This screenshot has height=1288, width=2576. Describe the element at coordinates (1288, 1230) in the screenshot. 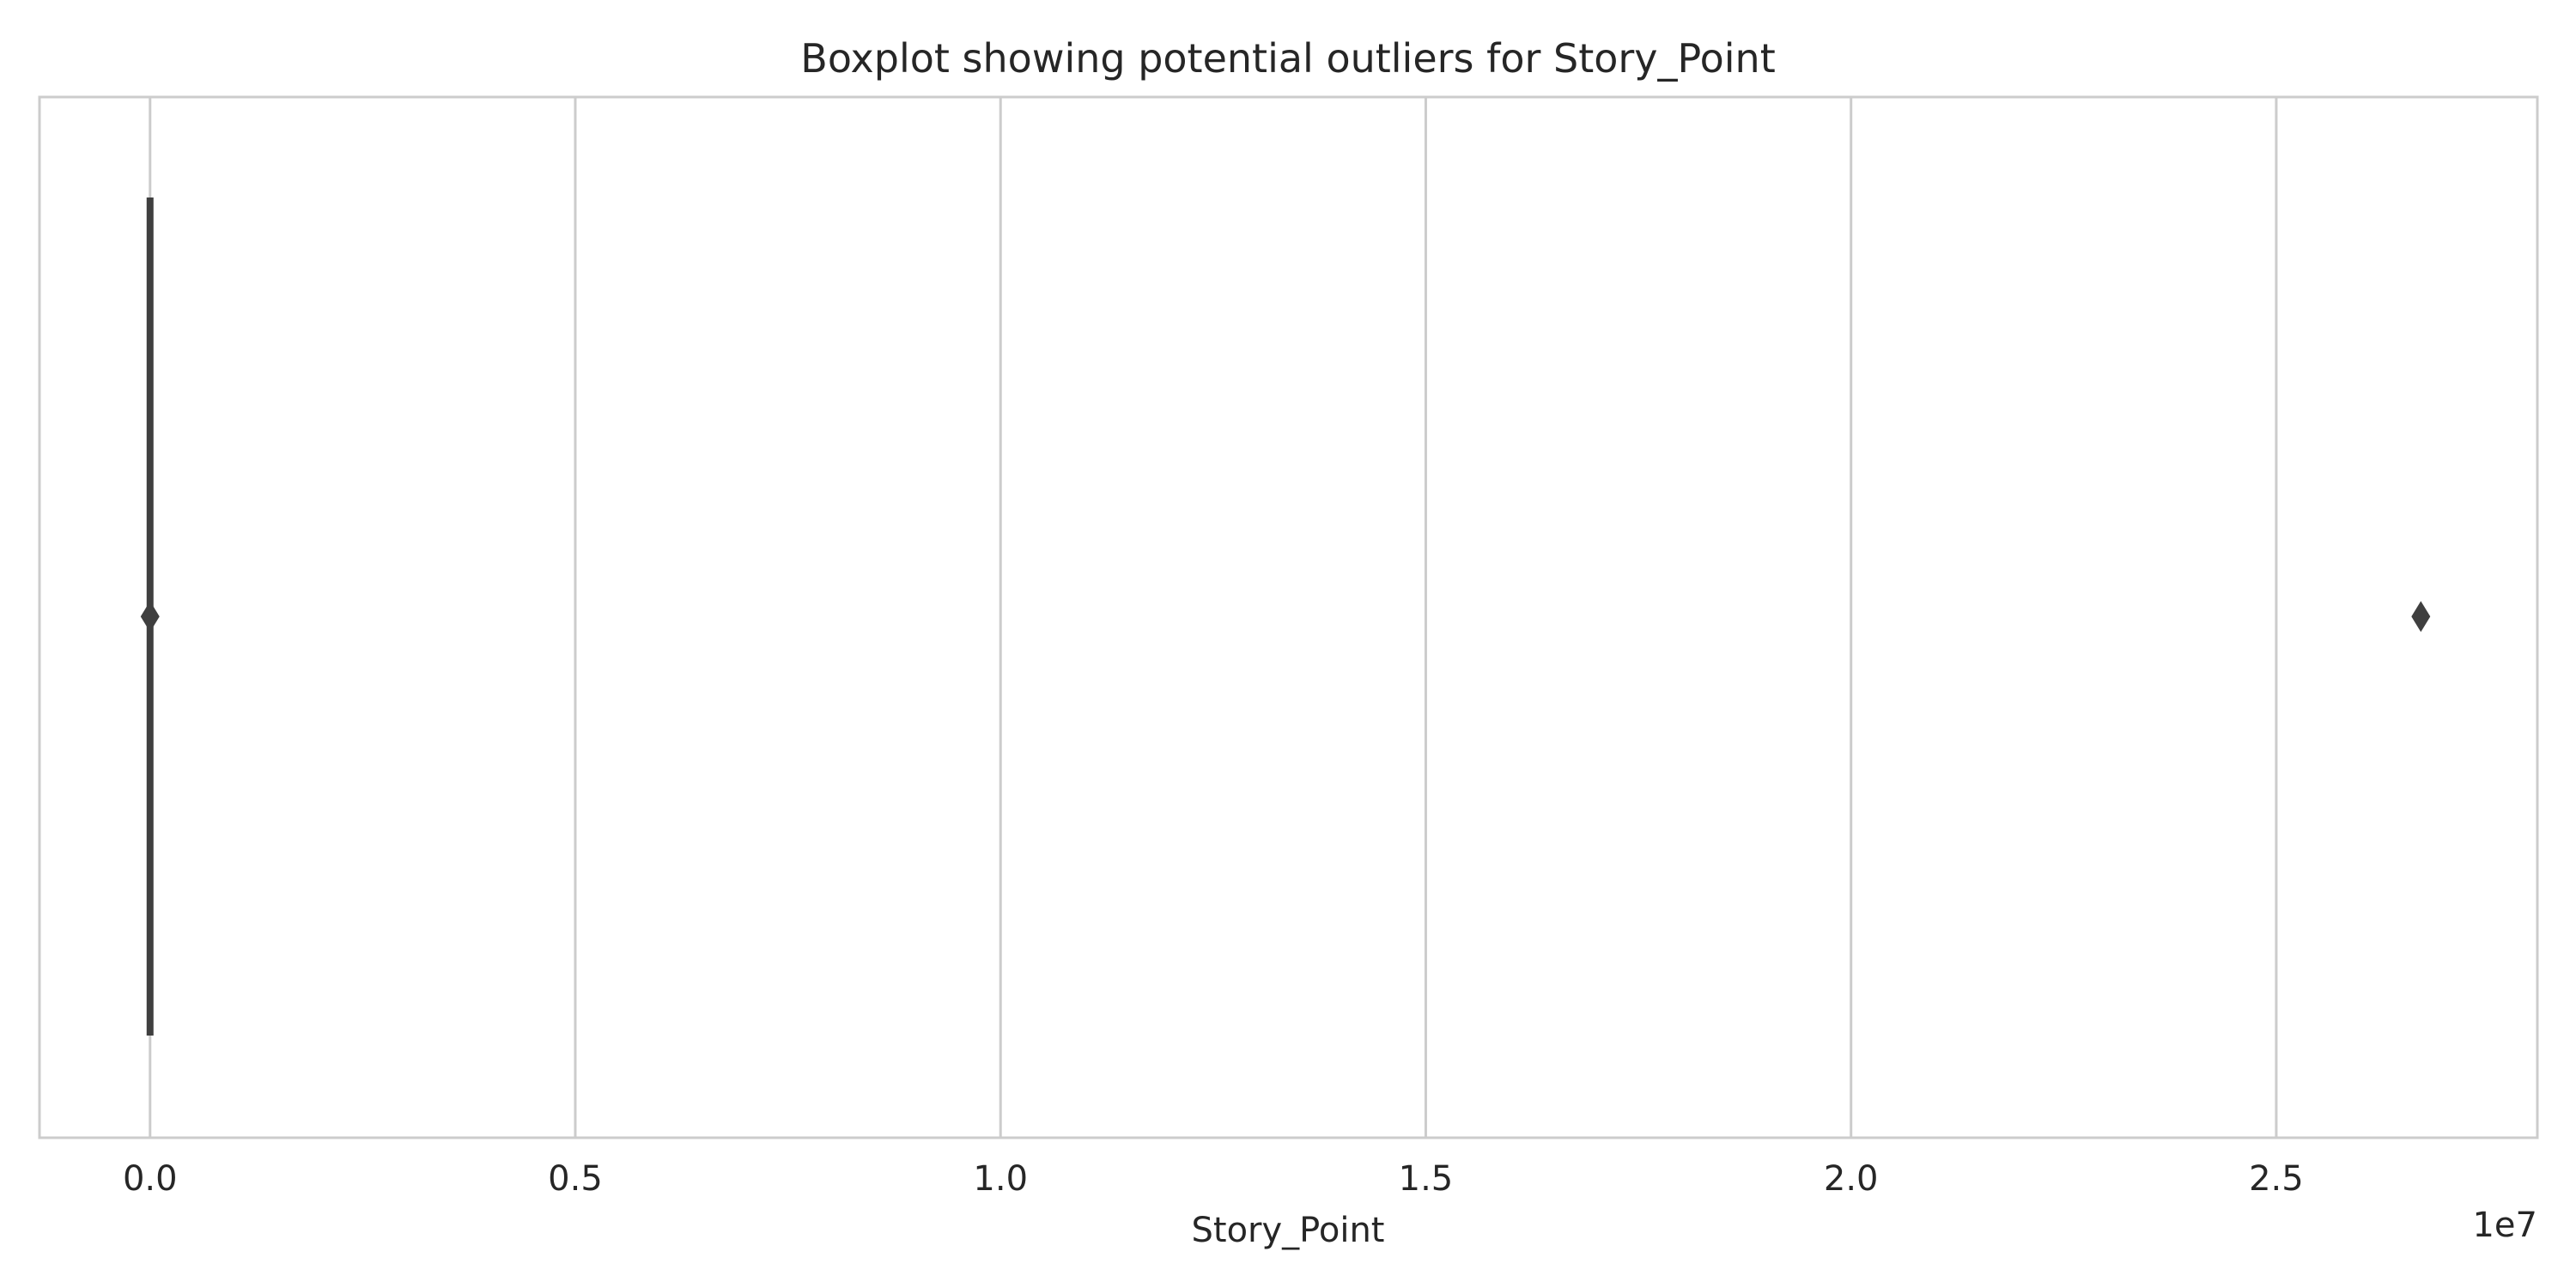

I see `x-axis-label: Story_Point` at that location.